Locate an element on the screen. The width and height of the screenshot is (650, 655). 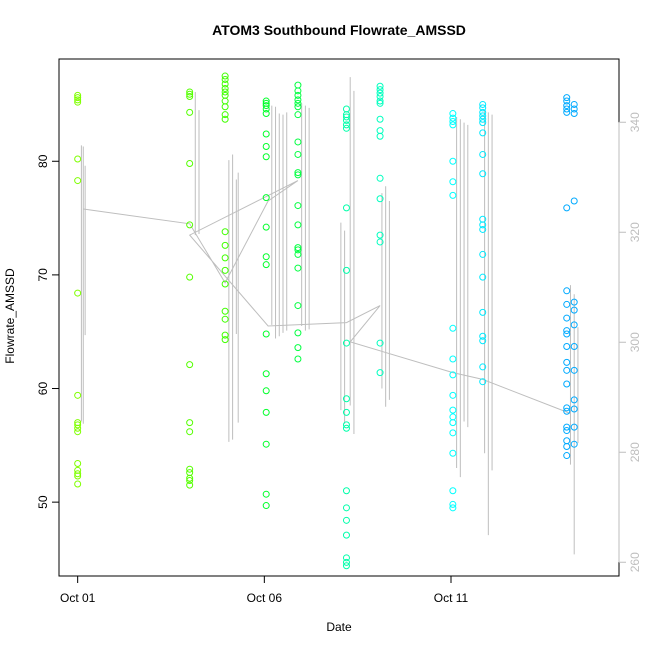
x-tick-label: Oct 11 is located at coordinates (451, 598).